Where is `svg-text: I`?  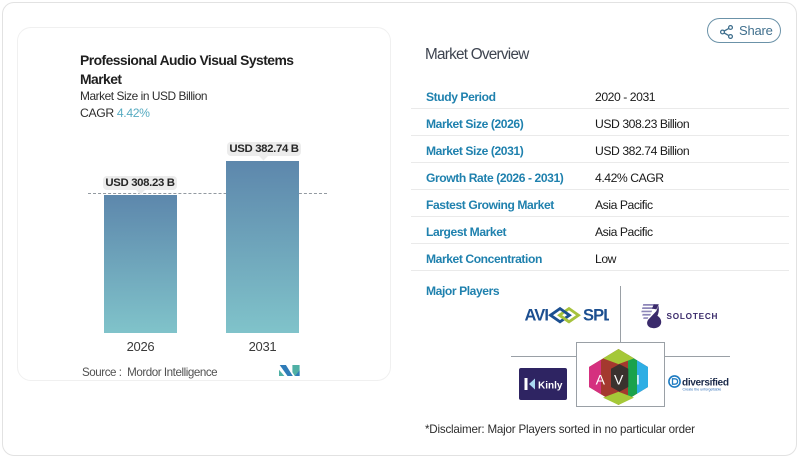
svg-text: I is located at coordinates (638, 380).